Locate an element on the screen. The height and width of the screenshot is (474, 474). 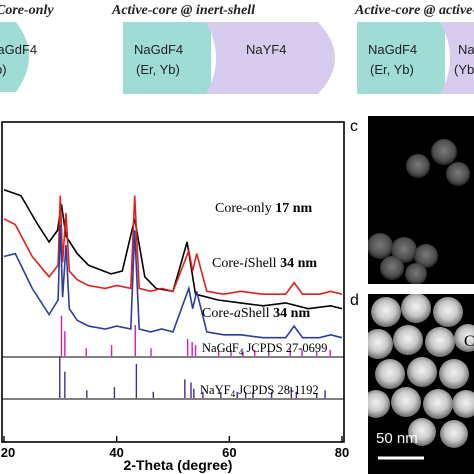
label-core-only: Core-only is located at coordinates (27, 10).